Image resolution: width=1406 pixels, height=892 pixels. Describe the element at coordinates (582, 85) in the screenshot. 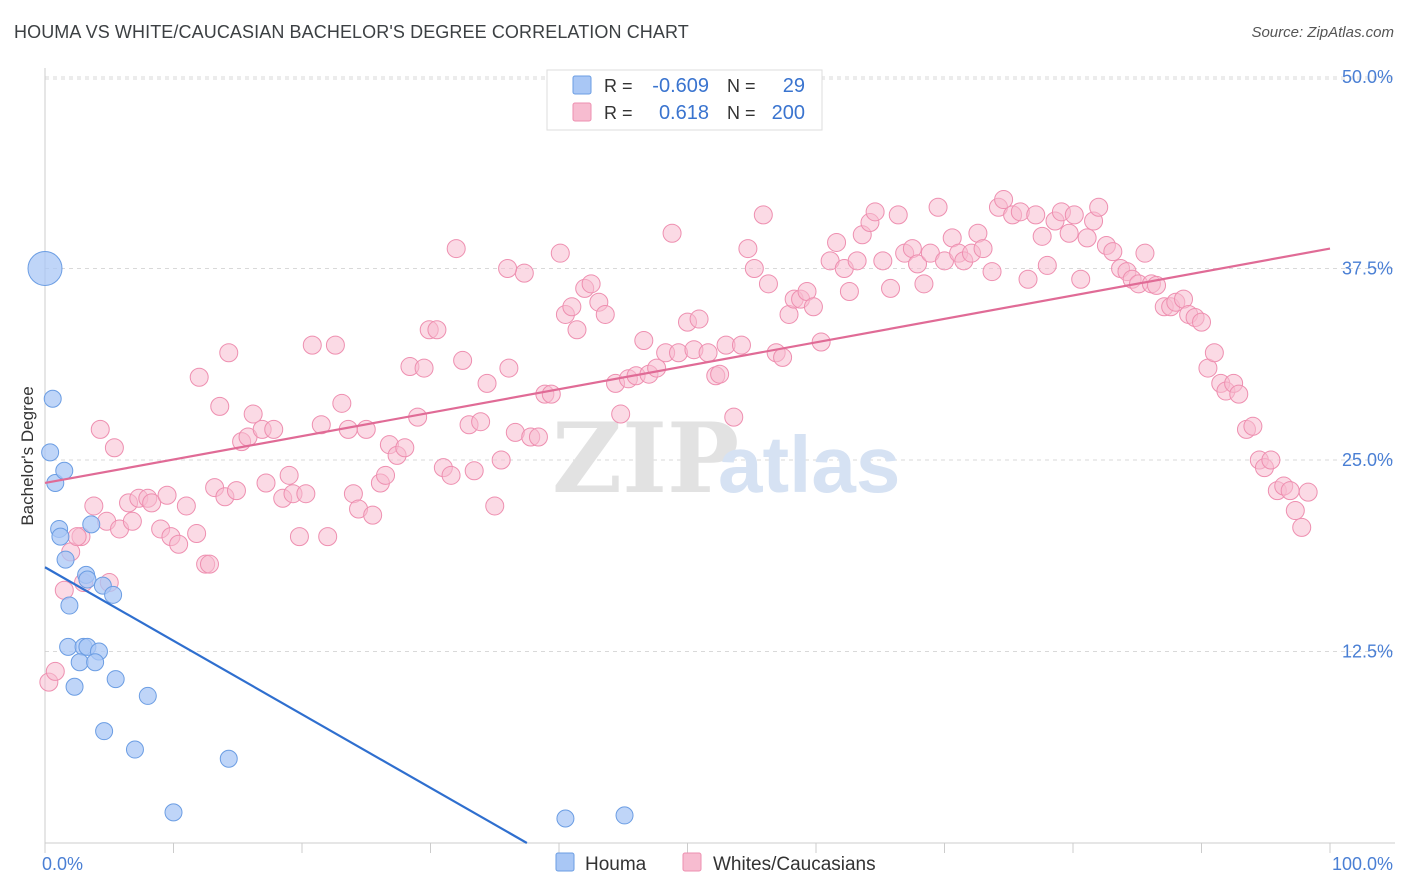

I see `houma-legend-swatch` at that location.